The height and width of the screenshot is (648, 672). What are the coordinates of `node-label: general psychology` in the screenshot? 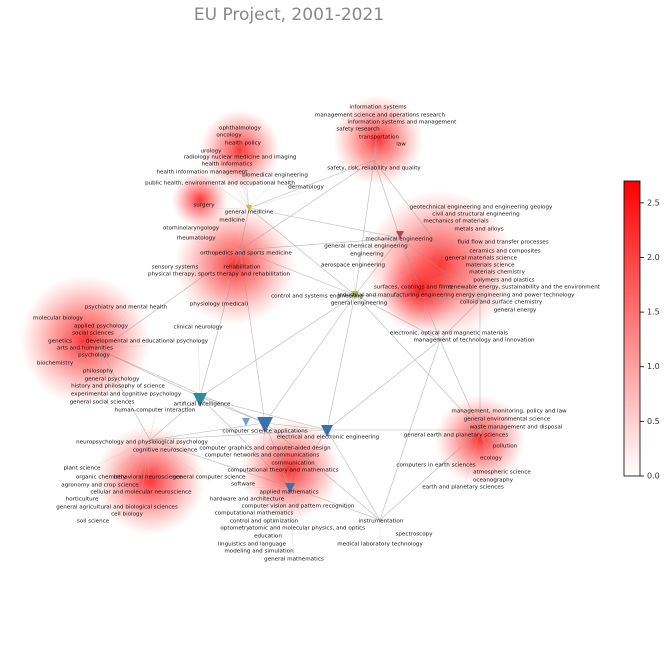 It's located at (112, 380).